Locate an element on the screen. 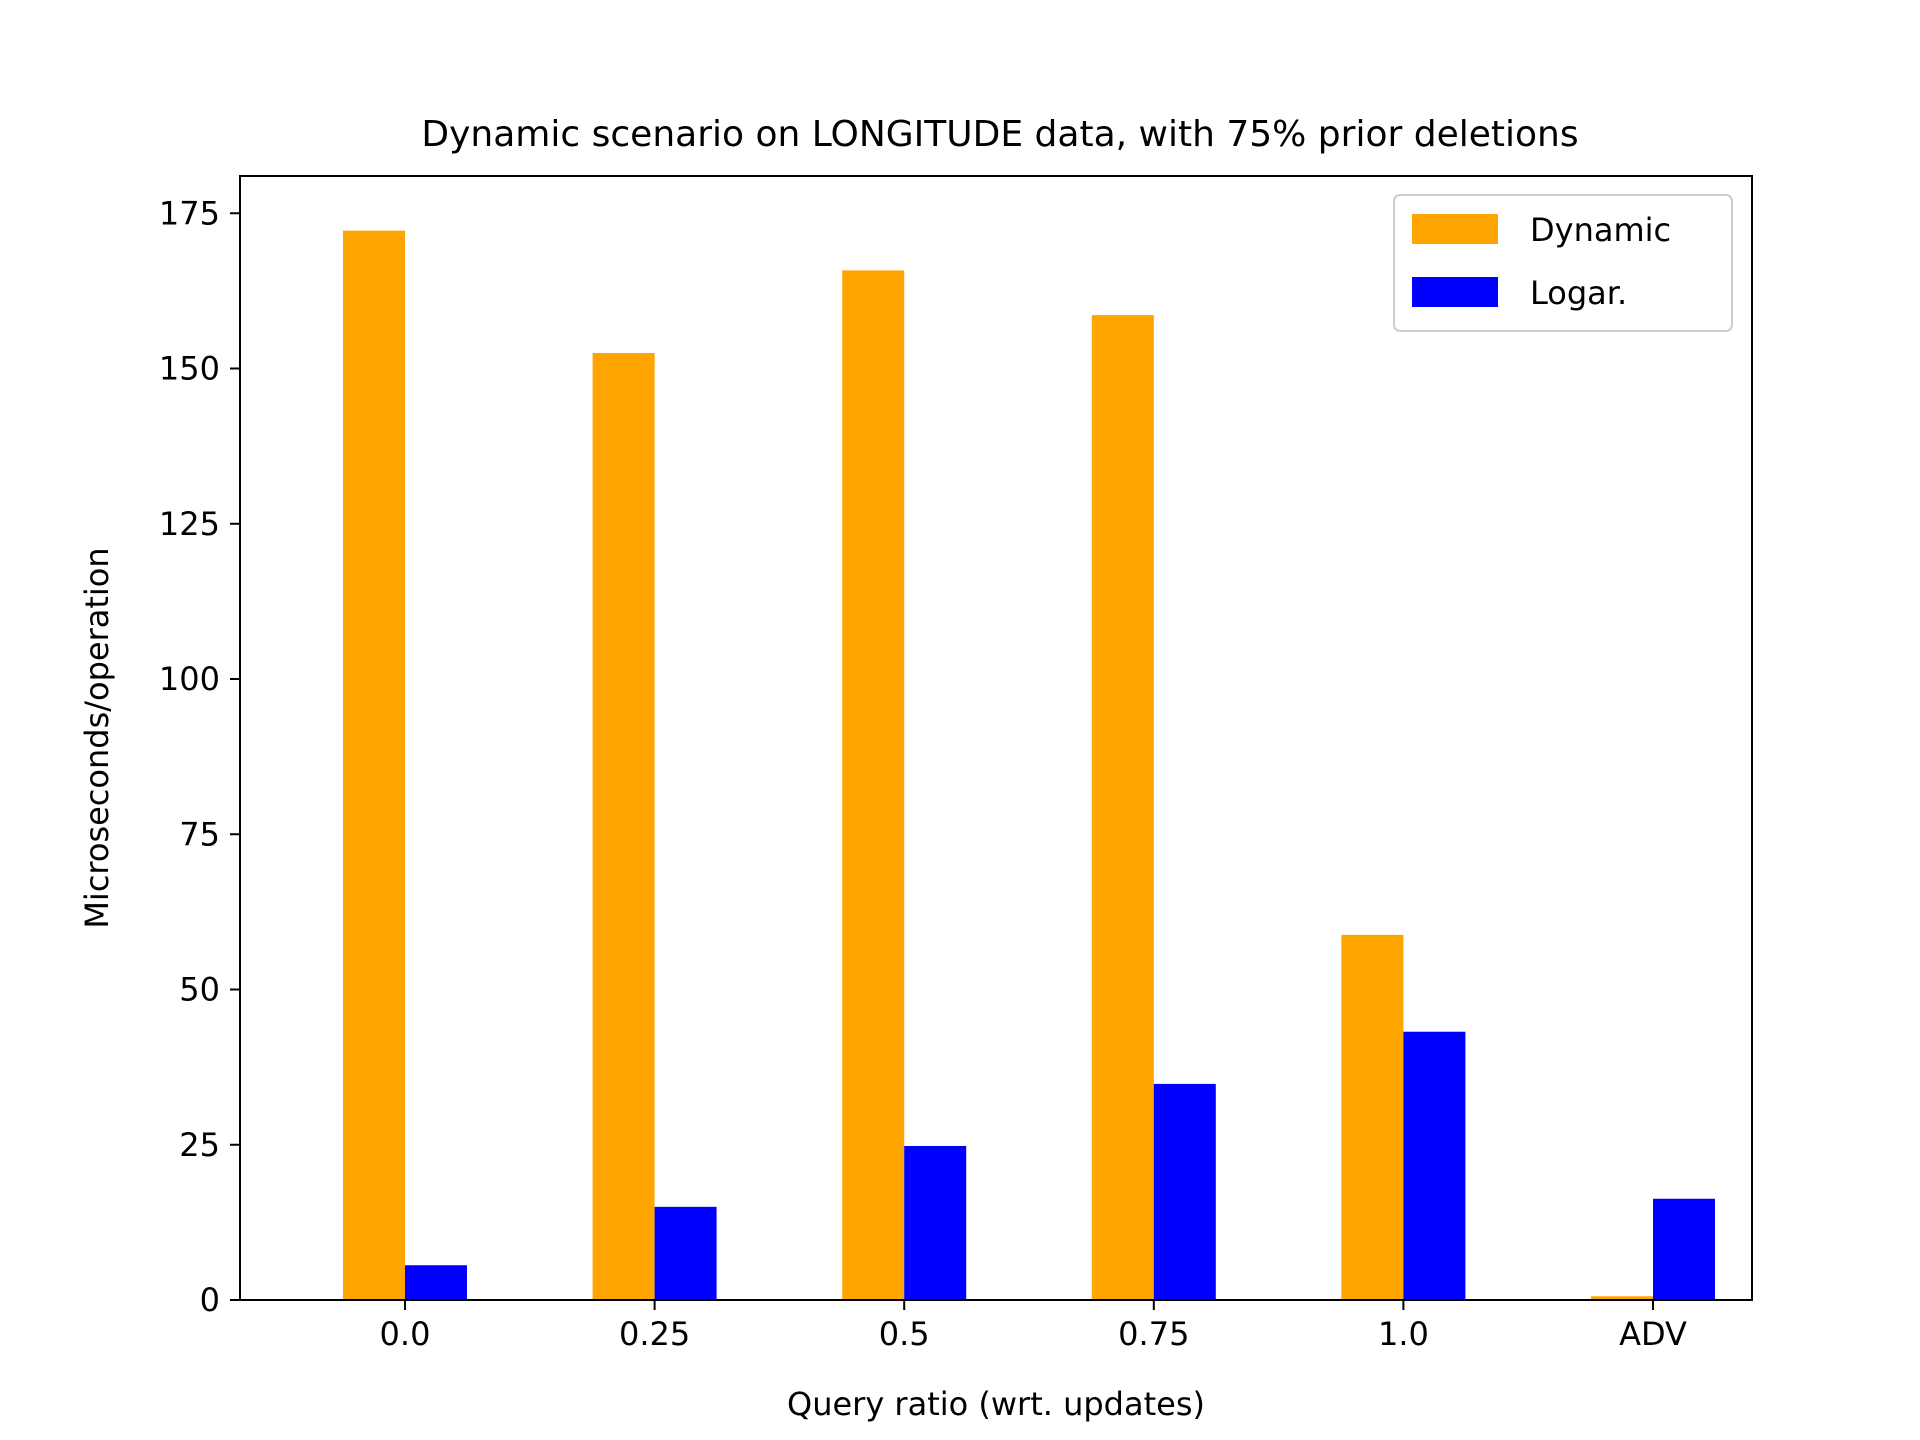 This screenshot has height=1440, width=1920. y-tick-label: 175 is located at coordinates (189, 213).